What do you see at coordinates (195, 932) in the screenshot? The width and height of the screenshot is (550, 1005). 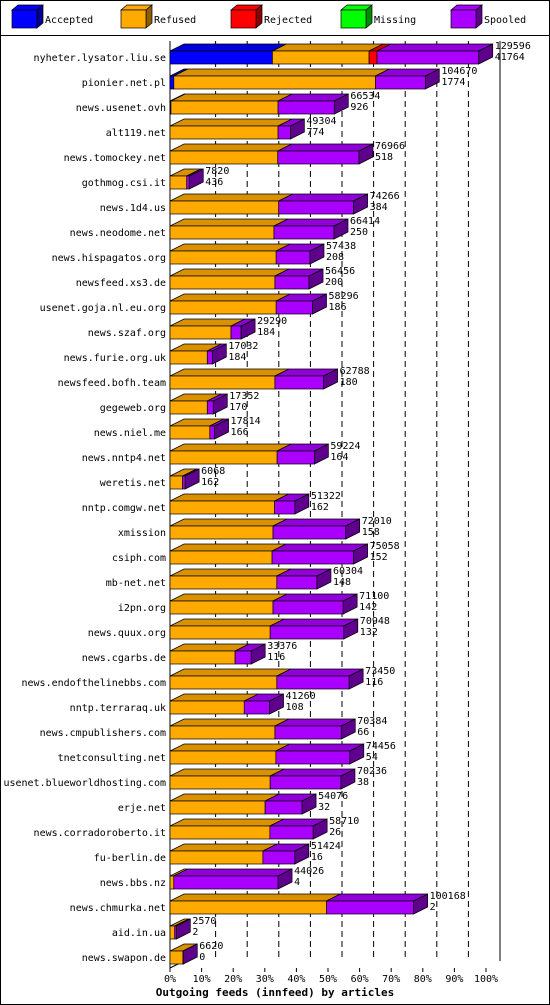 I see `bar-spooled-label: 2` at bounding box center [195, 932].